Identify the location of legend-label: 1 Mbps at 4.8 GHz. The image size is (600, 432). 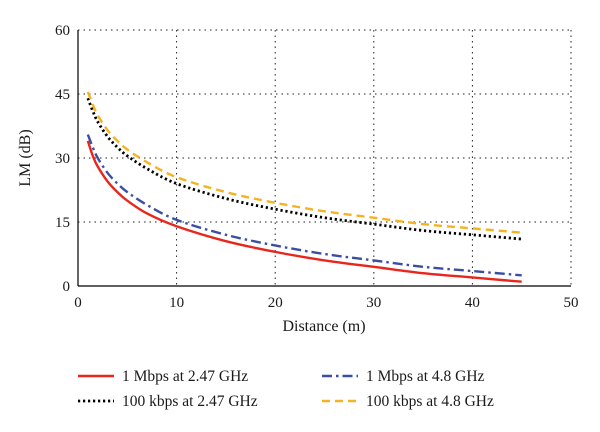
(425, 376).